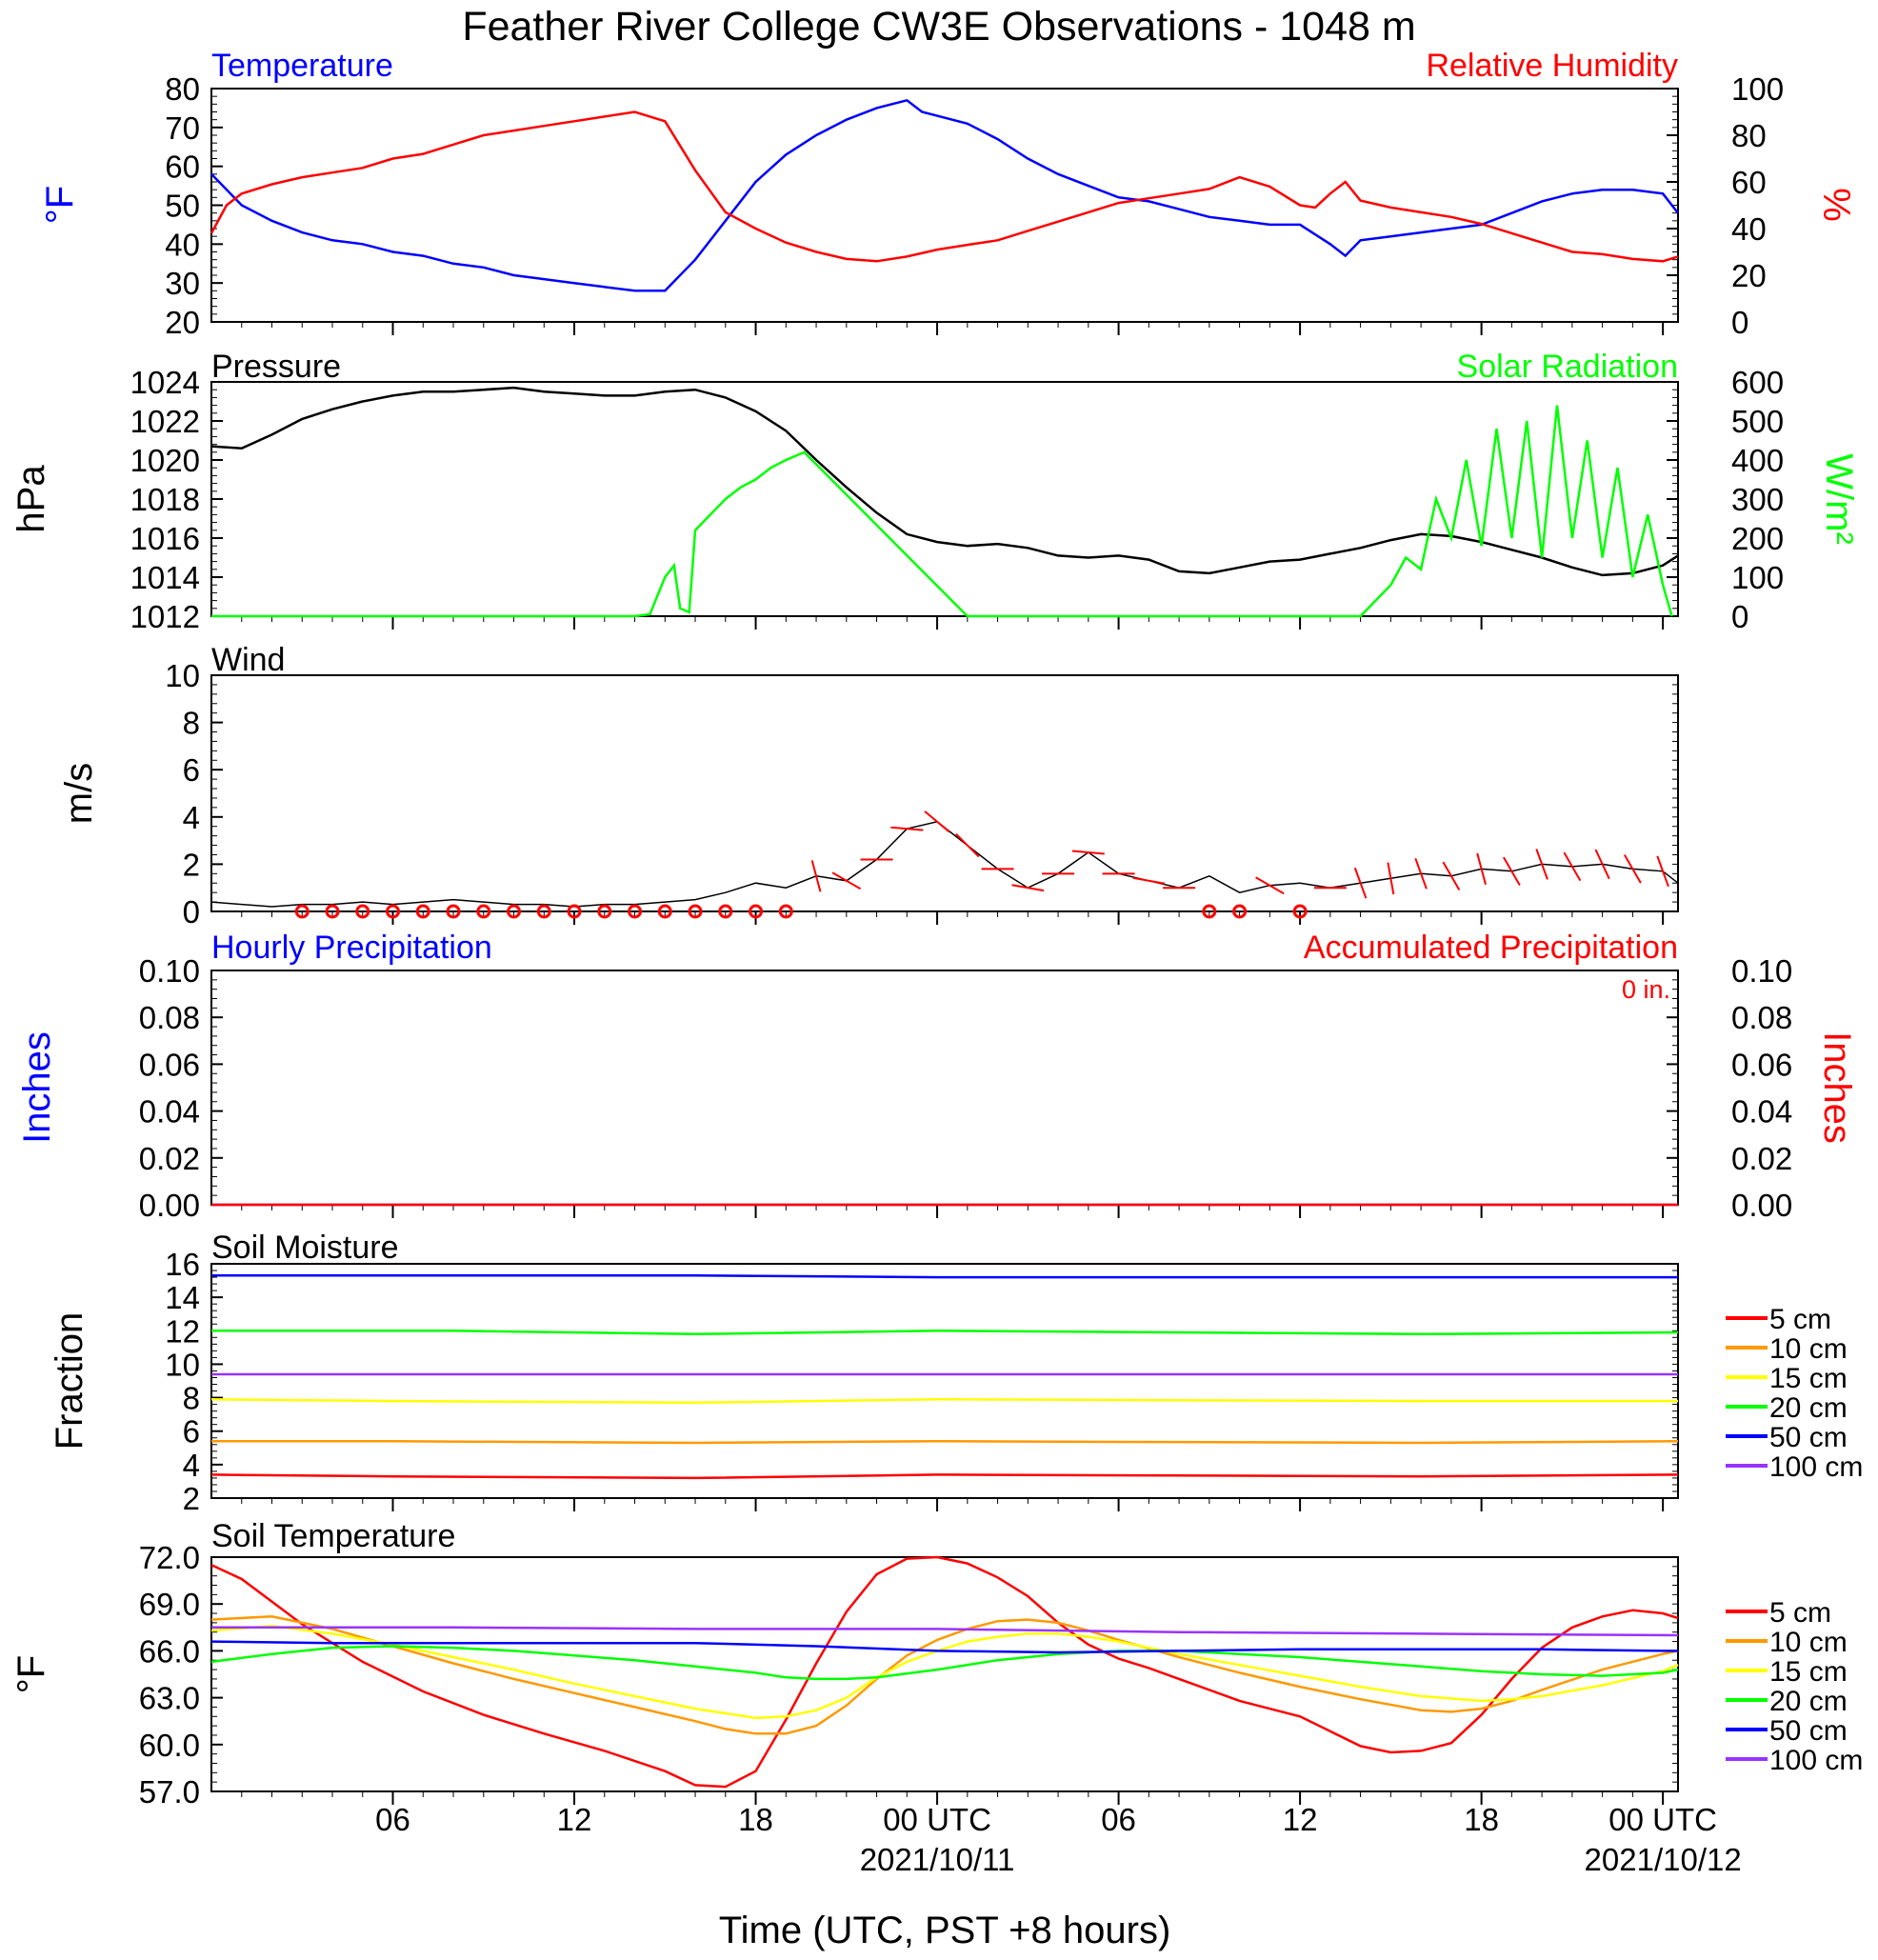 Image resolution: width=1878 pixels, height=1960 pixels. What do you see at coordinates (169, 1557) in the screenshot?
I see `soil_temp-left-tick-label: 72.0` at bounding box center [169, 1557].